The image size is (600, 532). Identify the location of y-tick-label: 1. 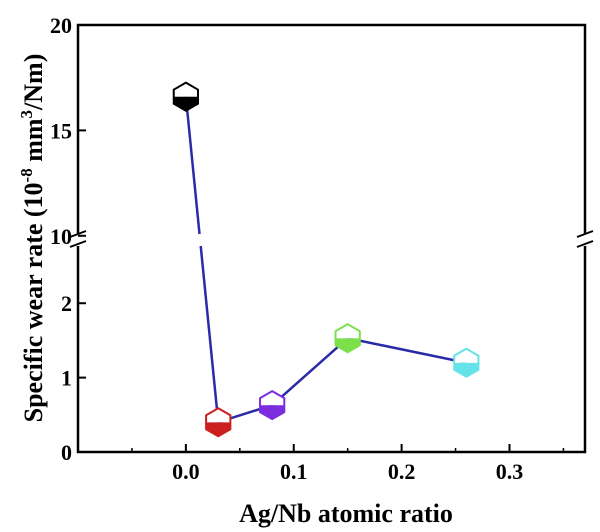
(66, 378).